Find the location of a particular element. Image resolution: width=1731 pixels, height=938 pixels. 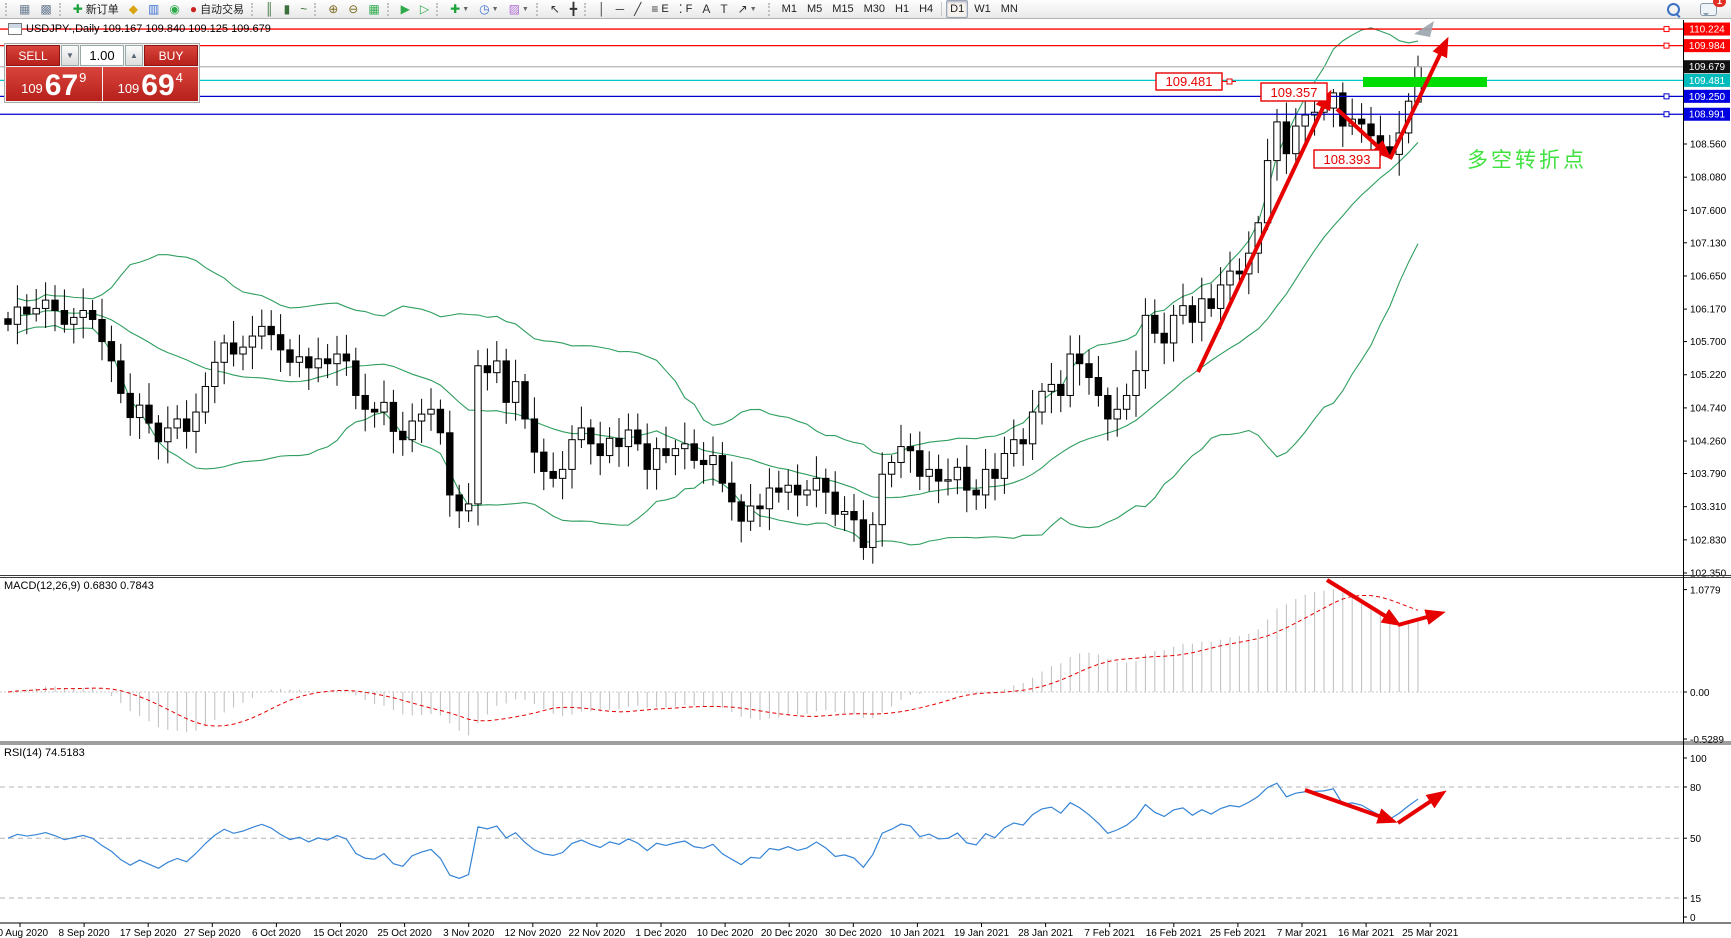

search-button is located at coordinates (1673, 9).